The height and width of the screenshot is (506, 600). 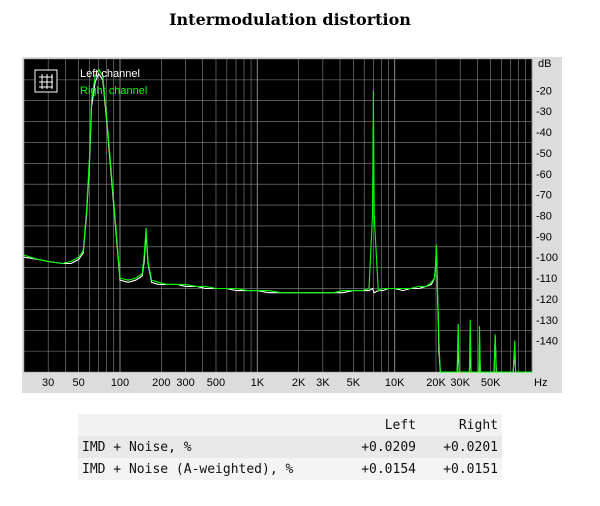 I want to click on results-header-right: Right, so click(x=461, y=425).